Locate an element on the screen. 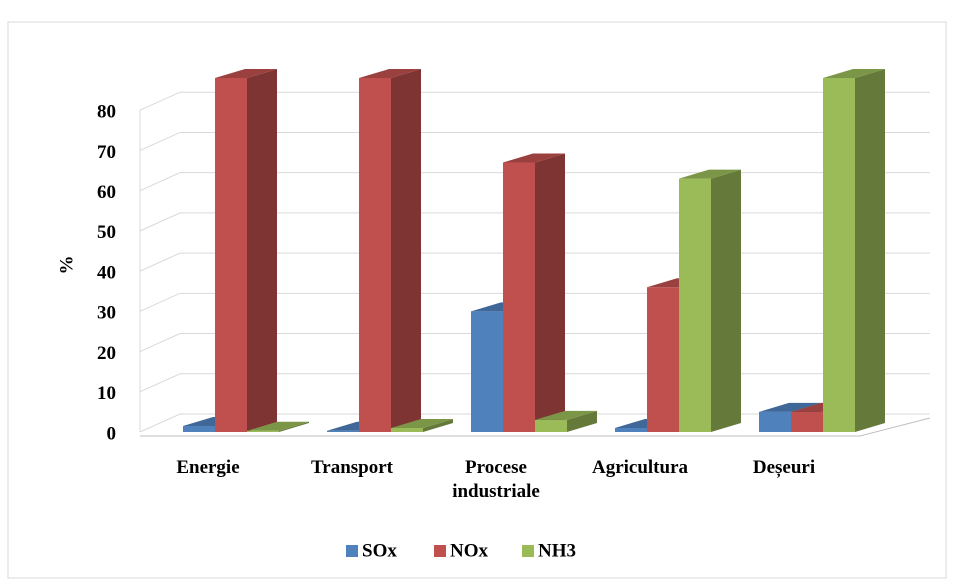 The image size is (957, 583). y-axis-title: % is located at coordinates (66, 265).